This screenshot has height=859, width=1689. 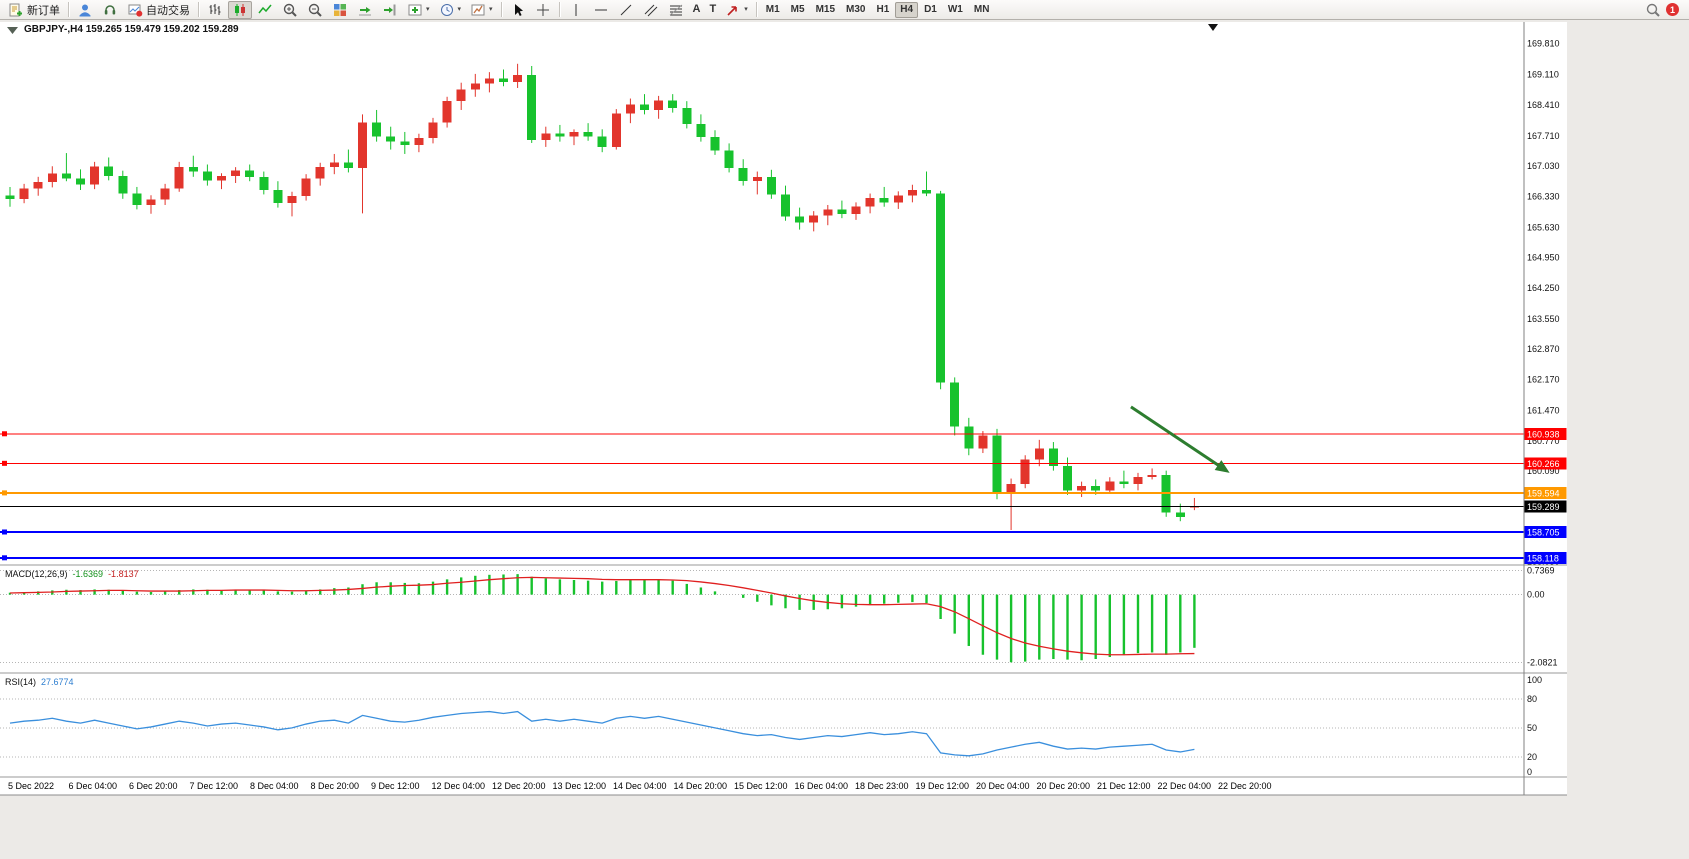 I want to click on horizontal-line-tool-button, so click(x=601, y=10).